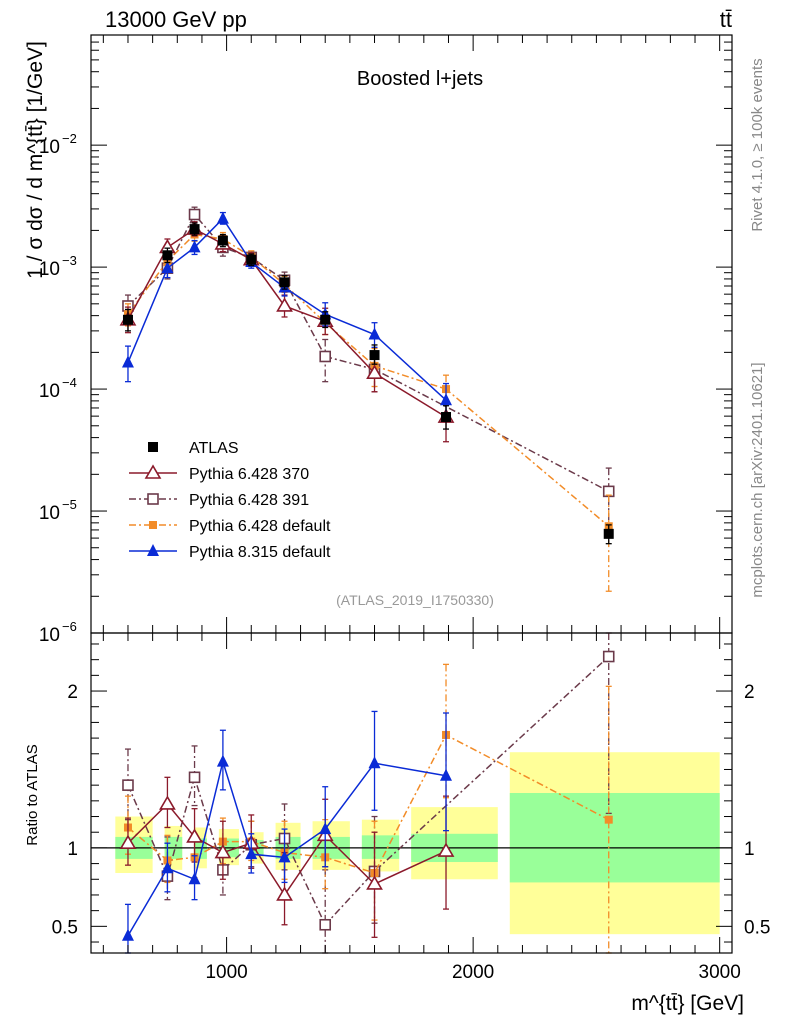 Image resolution: width=786 pixels, height=1024 pixels. Describe the element at coordinates (415, 600) in the screenshot. I see `analysis-tag: (ATLAS_2019_I1750330)` at that location.